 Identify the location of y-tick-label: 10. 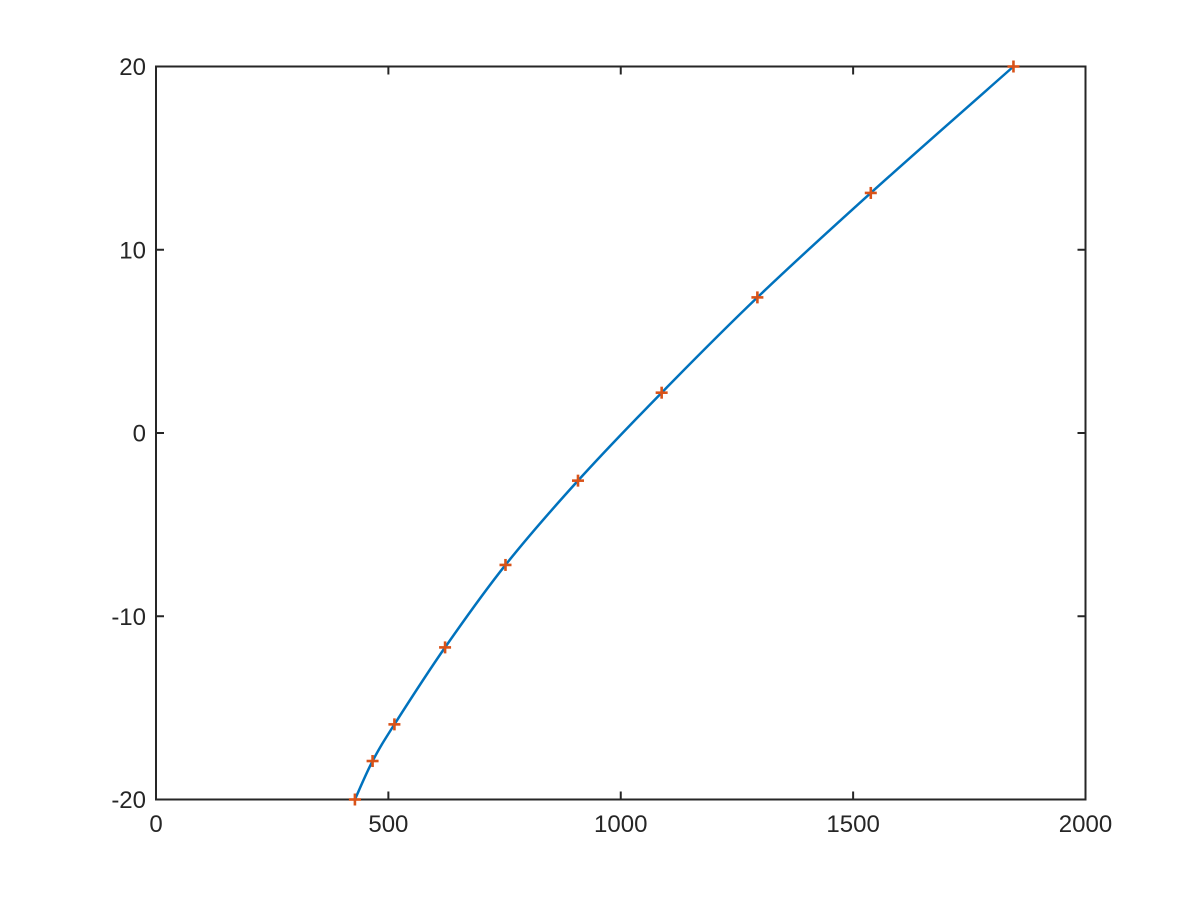
(132, 250).